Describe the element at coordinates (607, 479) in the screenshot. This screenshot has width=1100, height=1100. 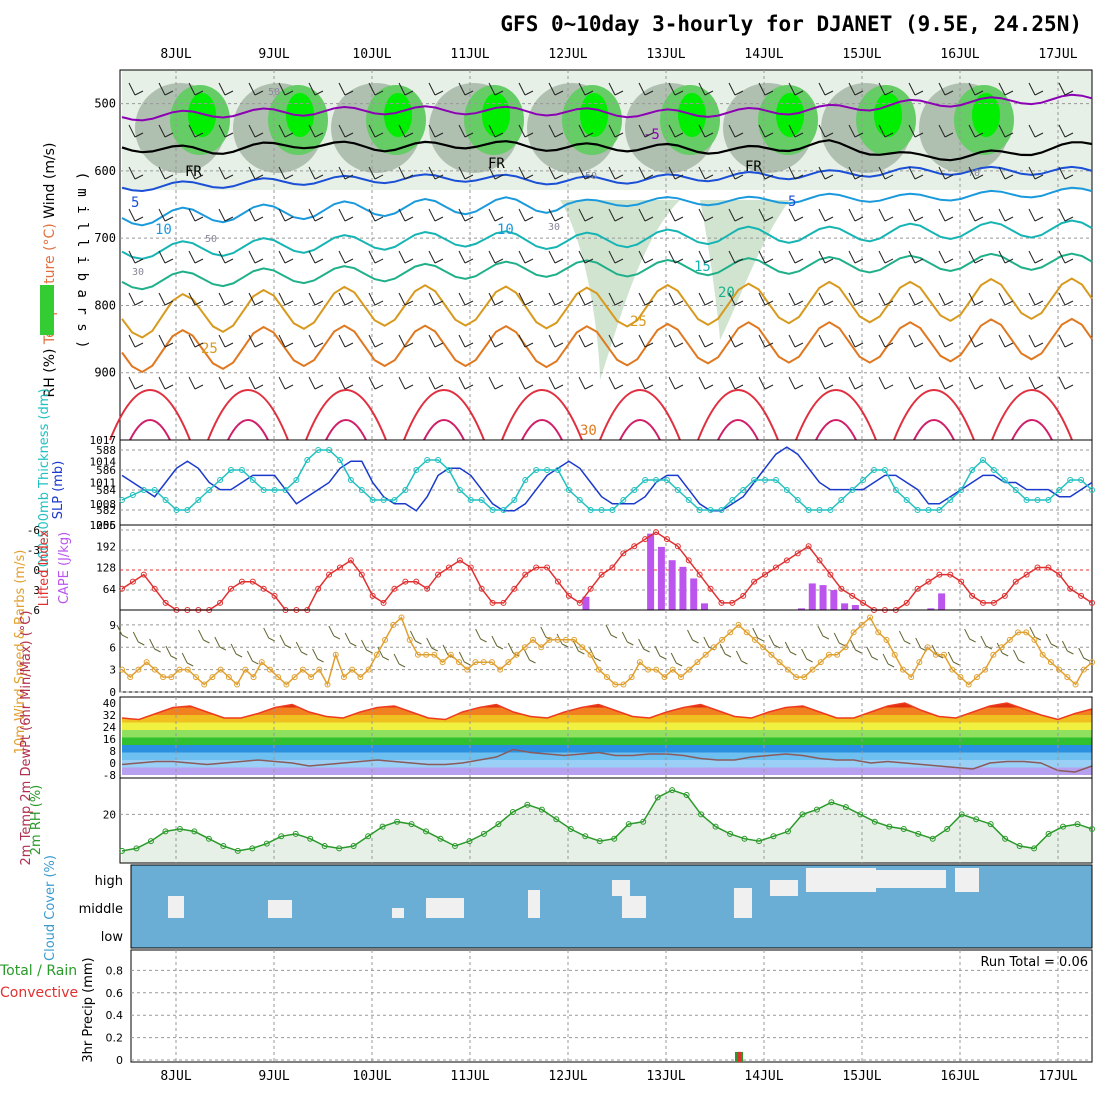
I see `slp-line` at that location.